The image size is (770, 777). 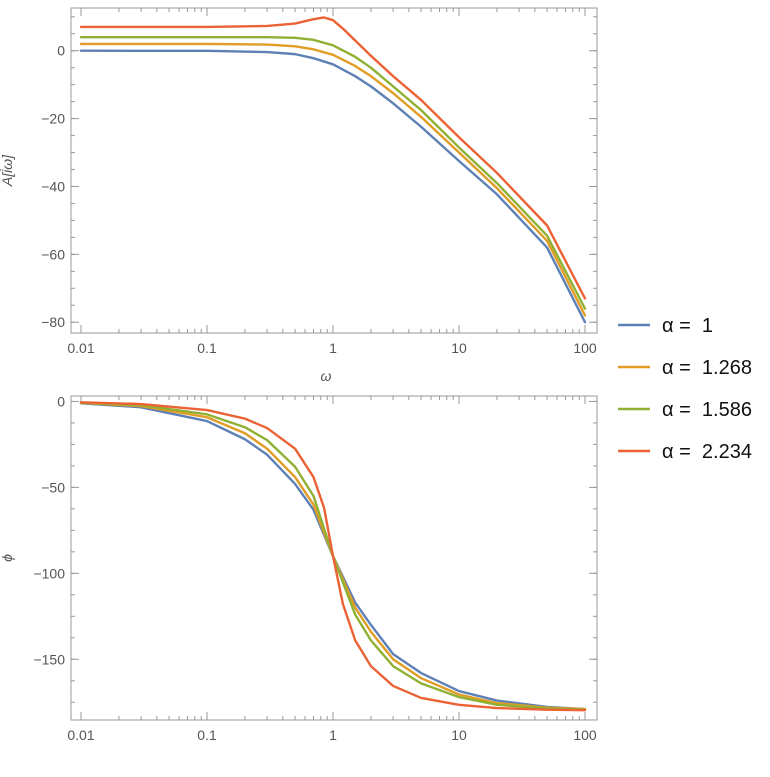 I want to click on y-tick-label: −100, so click(x=49, y=573).